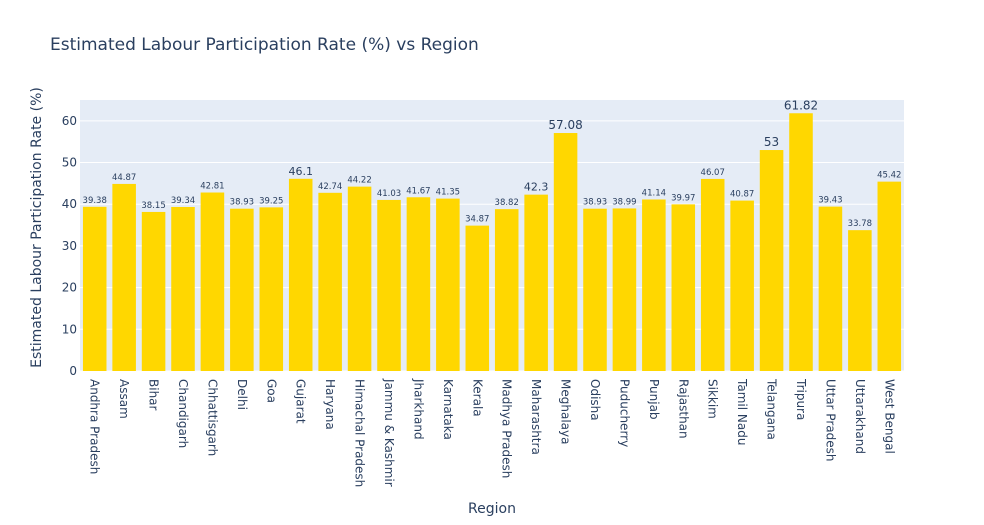 Image resolution: width=984 pixels, height=525 pixels. Describe the element at coordinates (271, 201) in the screenshot. I see `bar-value-label: 39.25` at that location.